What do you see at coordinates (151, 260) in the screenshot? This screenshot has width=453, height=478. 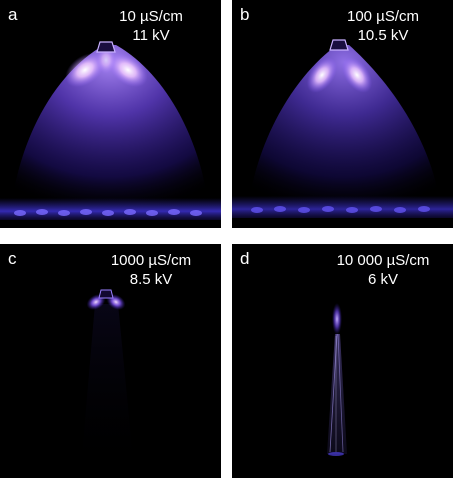 I see `conductivity-c: 1000 µS/cm` at bounding box center [151, 260].